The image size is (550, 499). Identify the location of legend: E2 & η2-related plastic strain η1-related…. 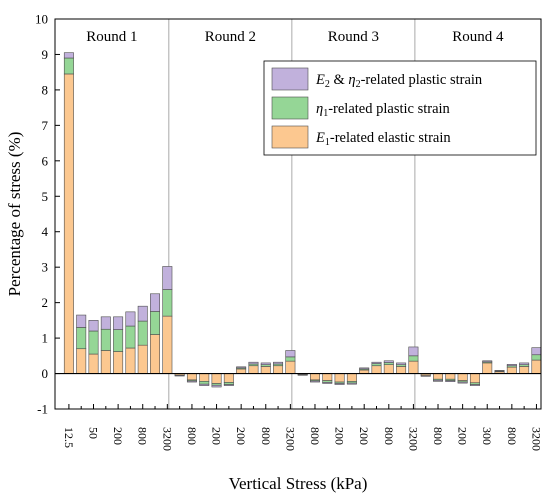
(400, 108).